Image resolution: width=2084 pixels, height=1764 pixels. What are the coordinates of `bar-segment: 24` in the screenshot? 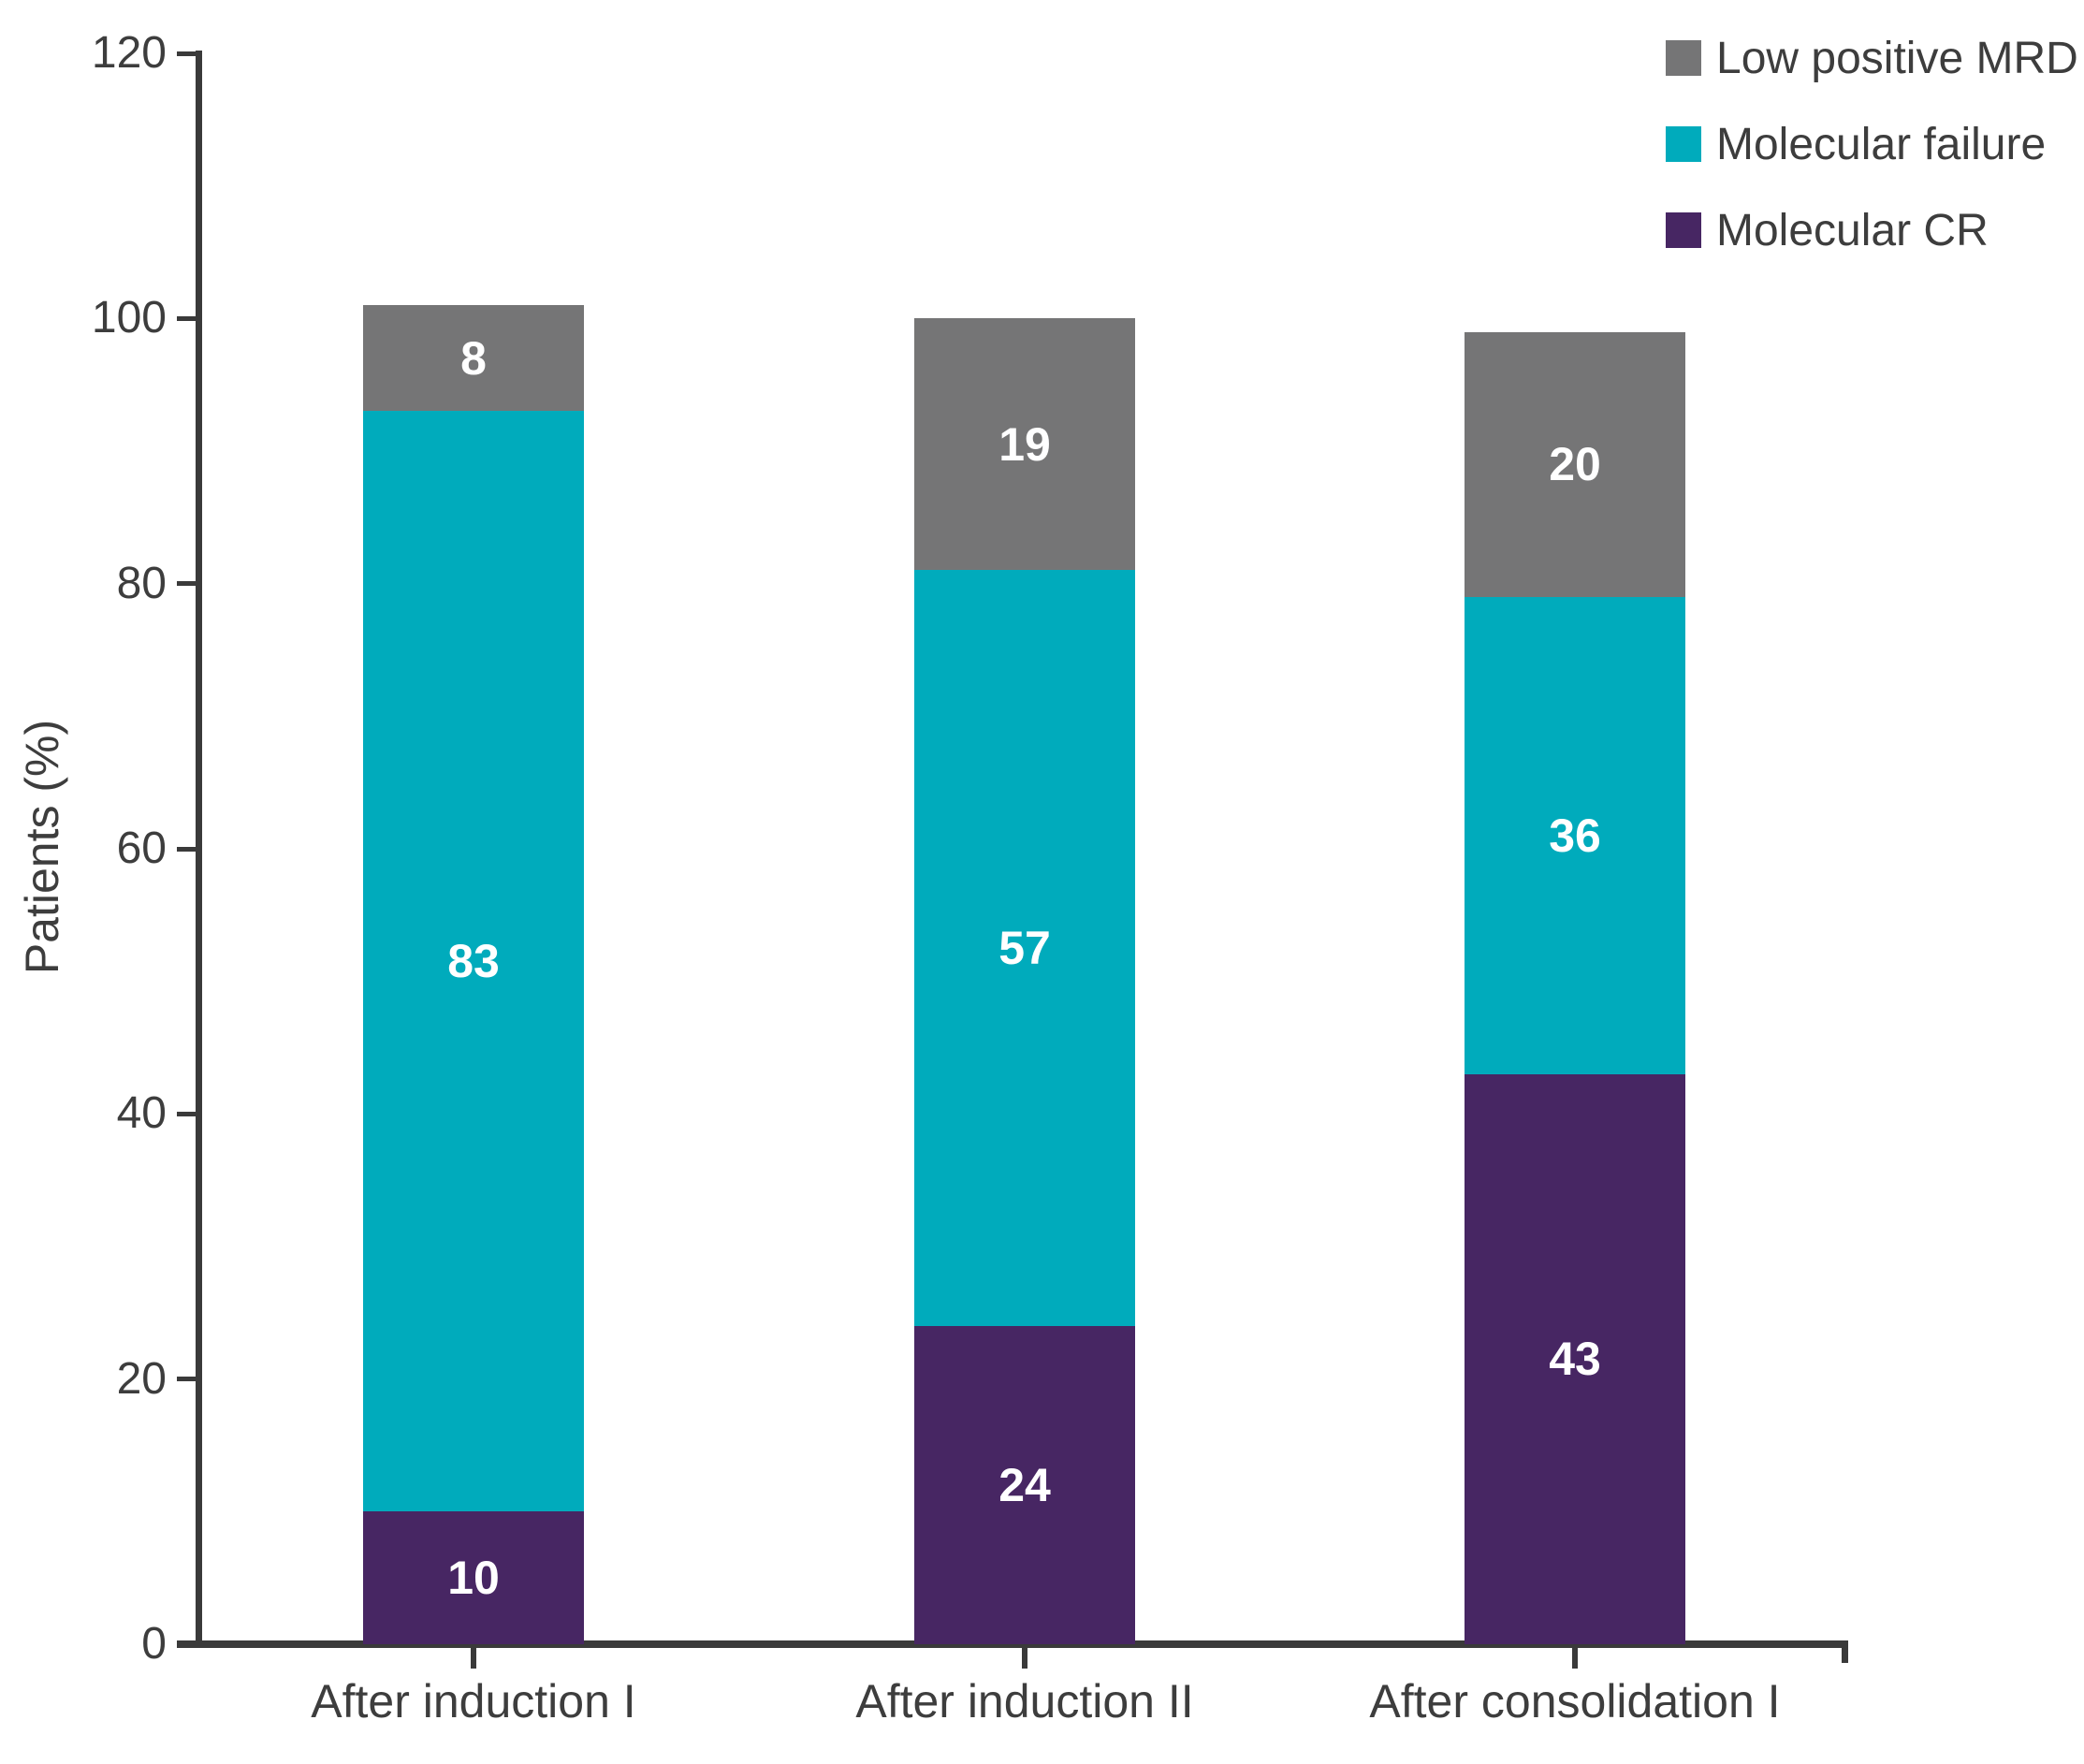 It's located at (1024, 1484).